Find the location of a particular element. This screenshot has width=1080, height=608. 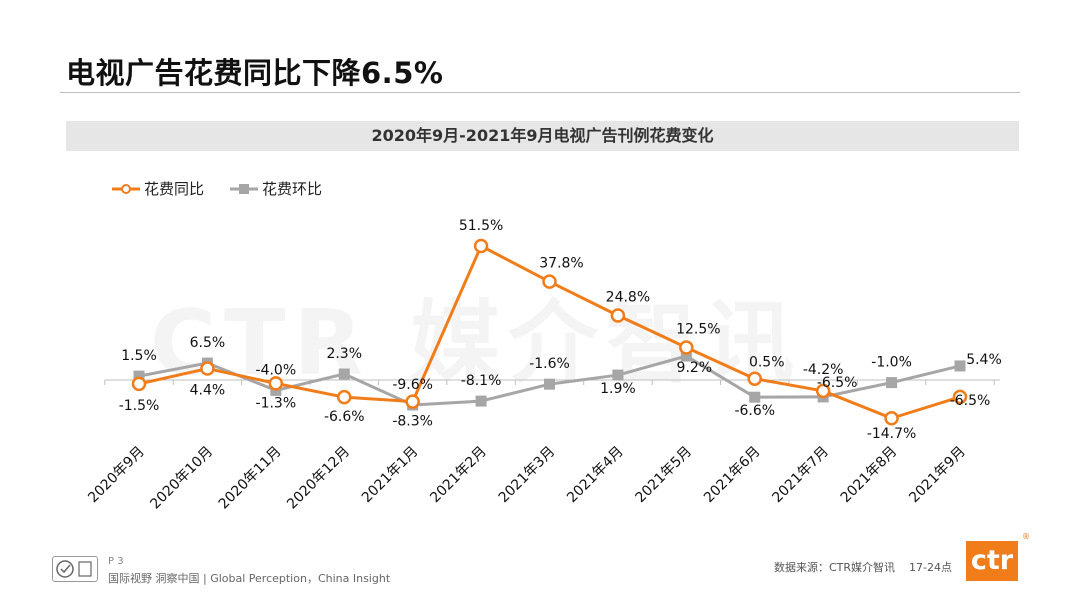

data-label-mom: -8.1% is located at coordinates (481, 381).